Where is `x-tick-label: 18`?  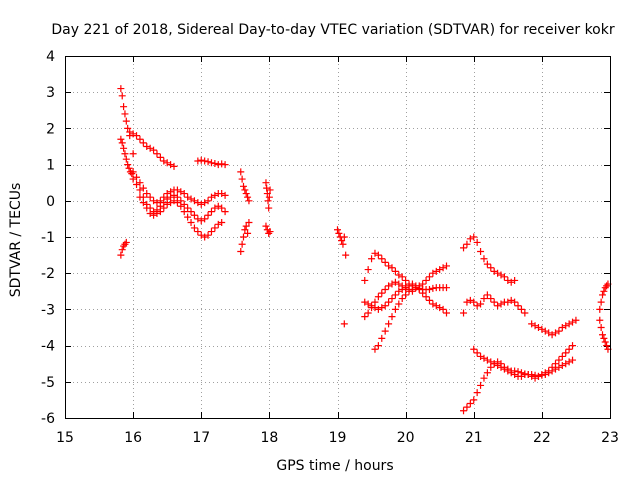 x-tick-label: 18 is located at coordinates (269, 438).